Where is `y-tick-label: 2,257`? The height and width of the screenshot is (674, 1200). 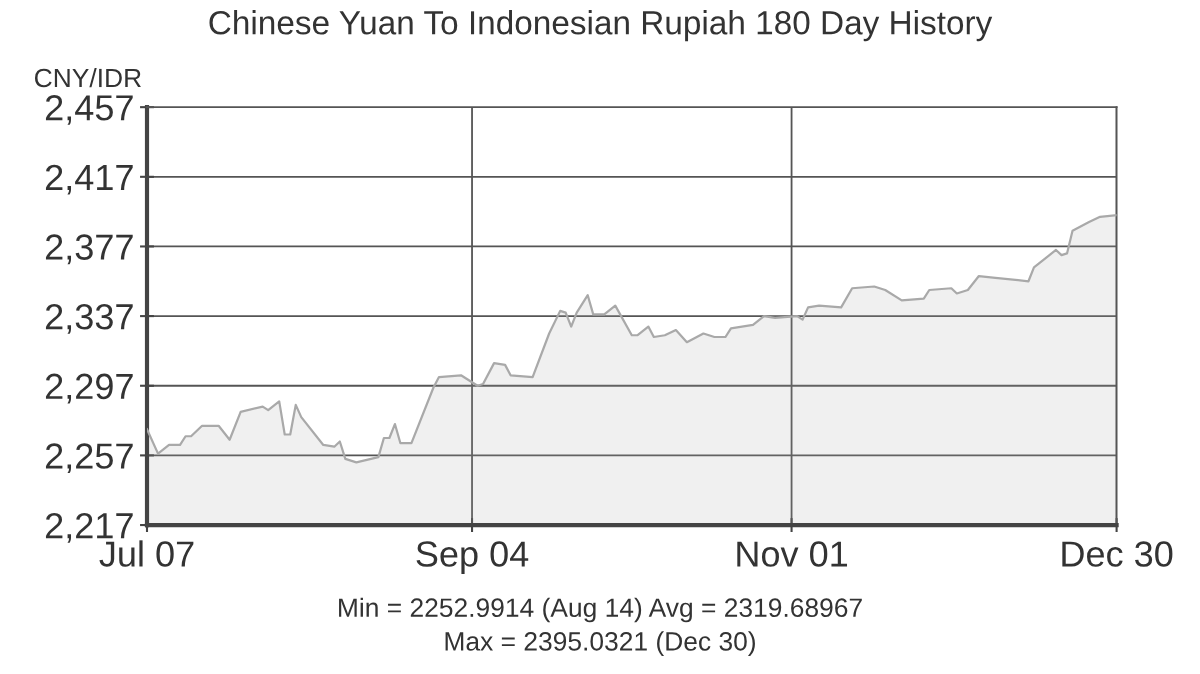 y-tick-label: 2,257 is located at coordinates (89, 458).